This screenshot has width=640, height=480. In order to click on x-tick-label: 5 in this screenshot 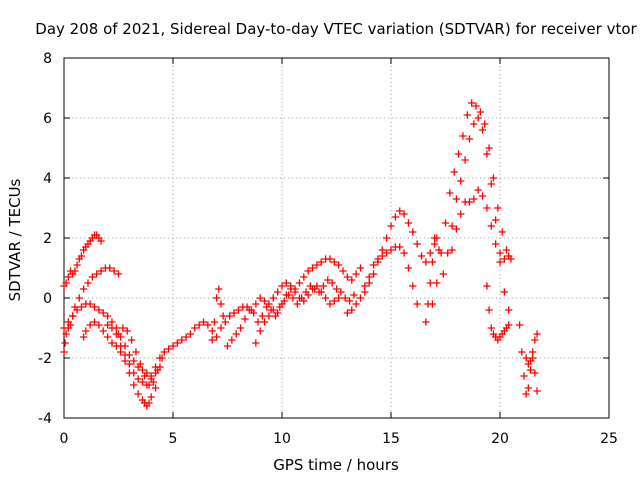, I will do `click(173, 439)`.